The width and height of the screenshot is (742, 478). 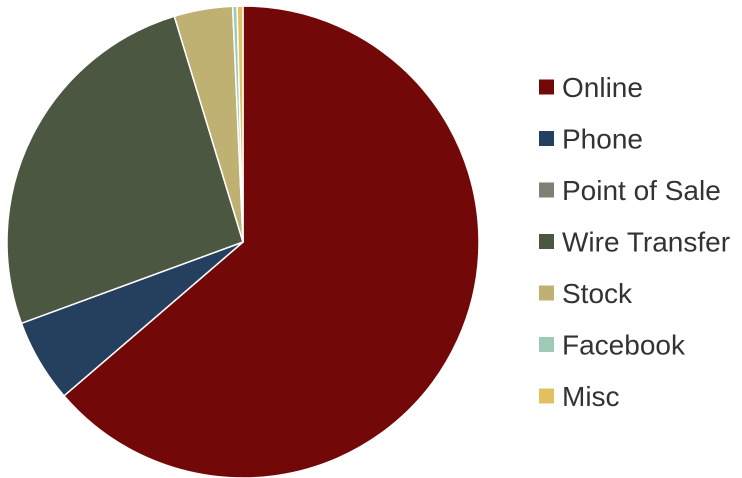 I want to click on legend-swatch-phone, so click(x=546, y=138).